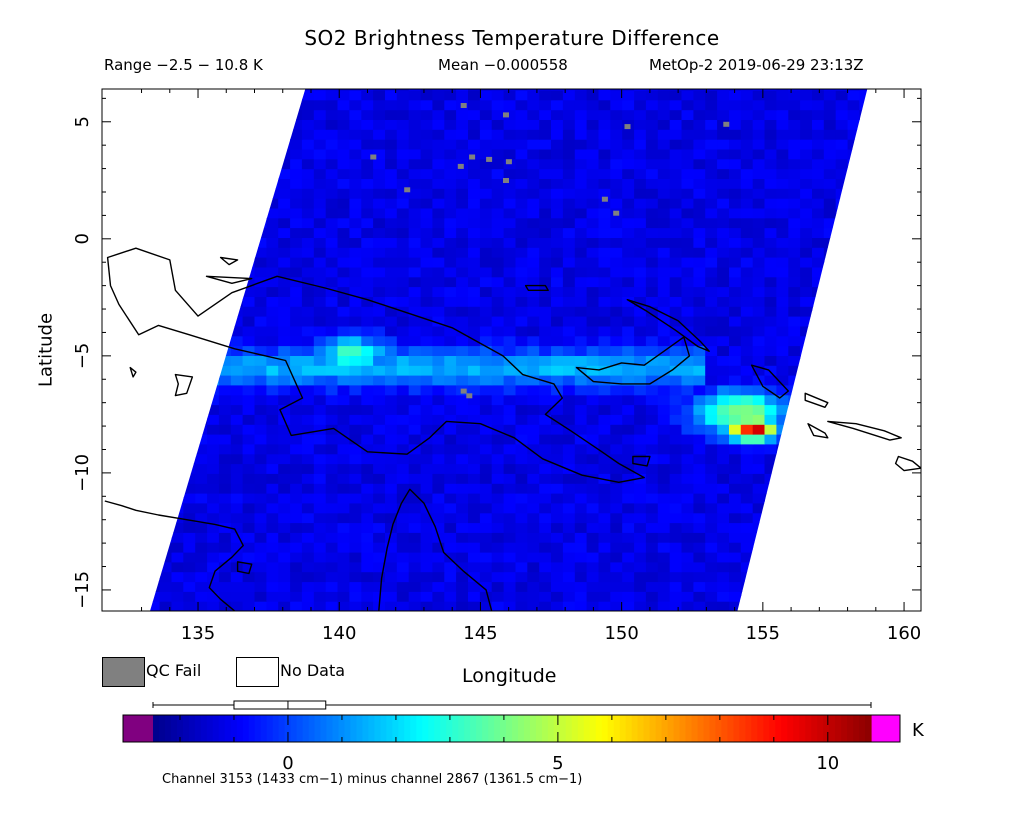 The image size is (1024, 813). I want to click on qc-fail-pixel, so click(373, 157).